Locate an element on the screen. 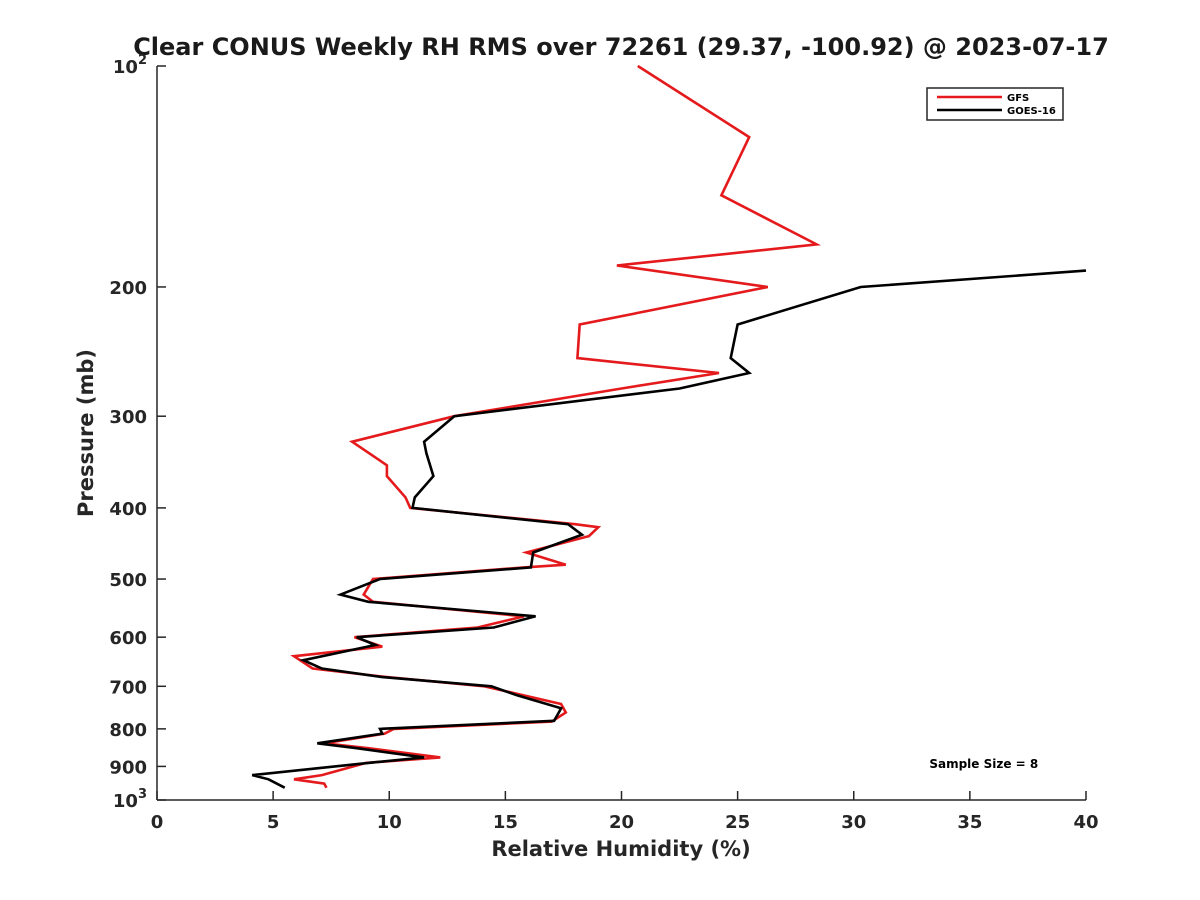 This screenshot has width=1200, height=900. y-tick-label: 900 is located at coordinates (128, 767).